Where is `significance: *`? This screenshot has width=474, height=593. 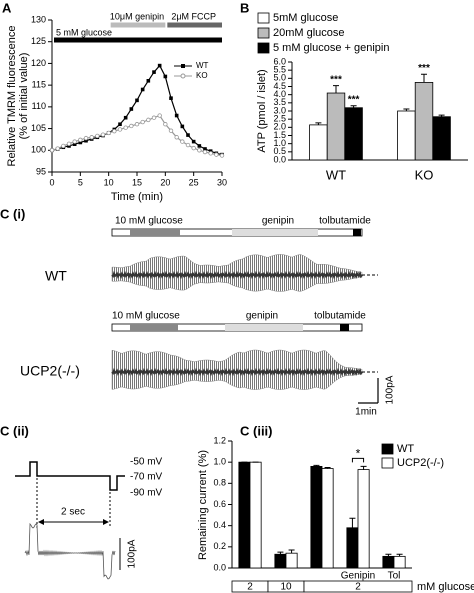 significance: * is located at coordinates (358, 454).